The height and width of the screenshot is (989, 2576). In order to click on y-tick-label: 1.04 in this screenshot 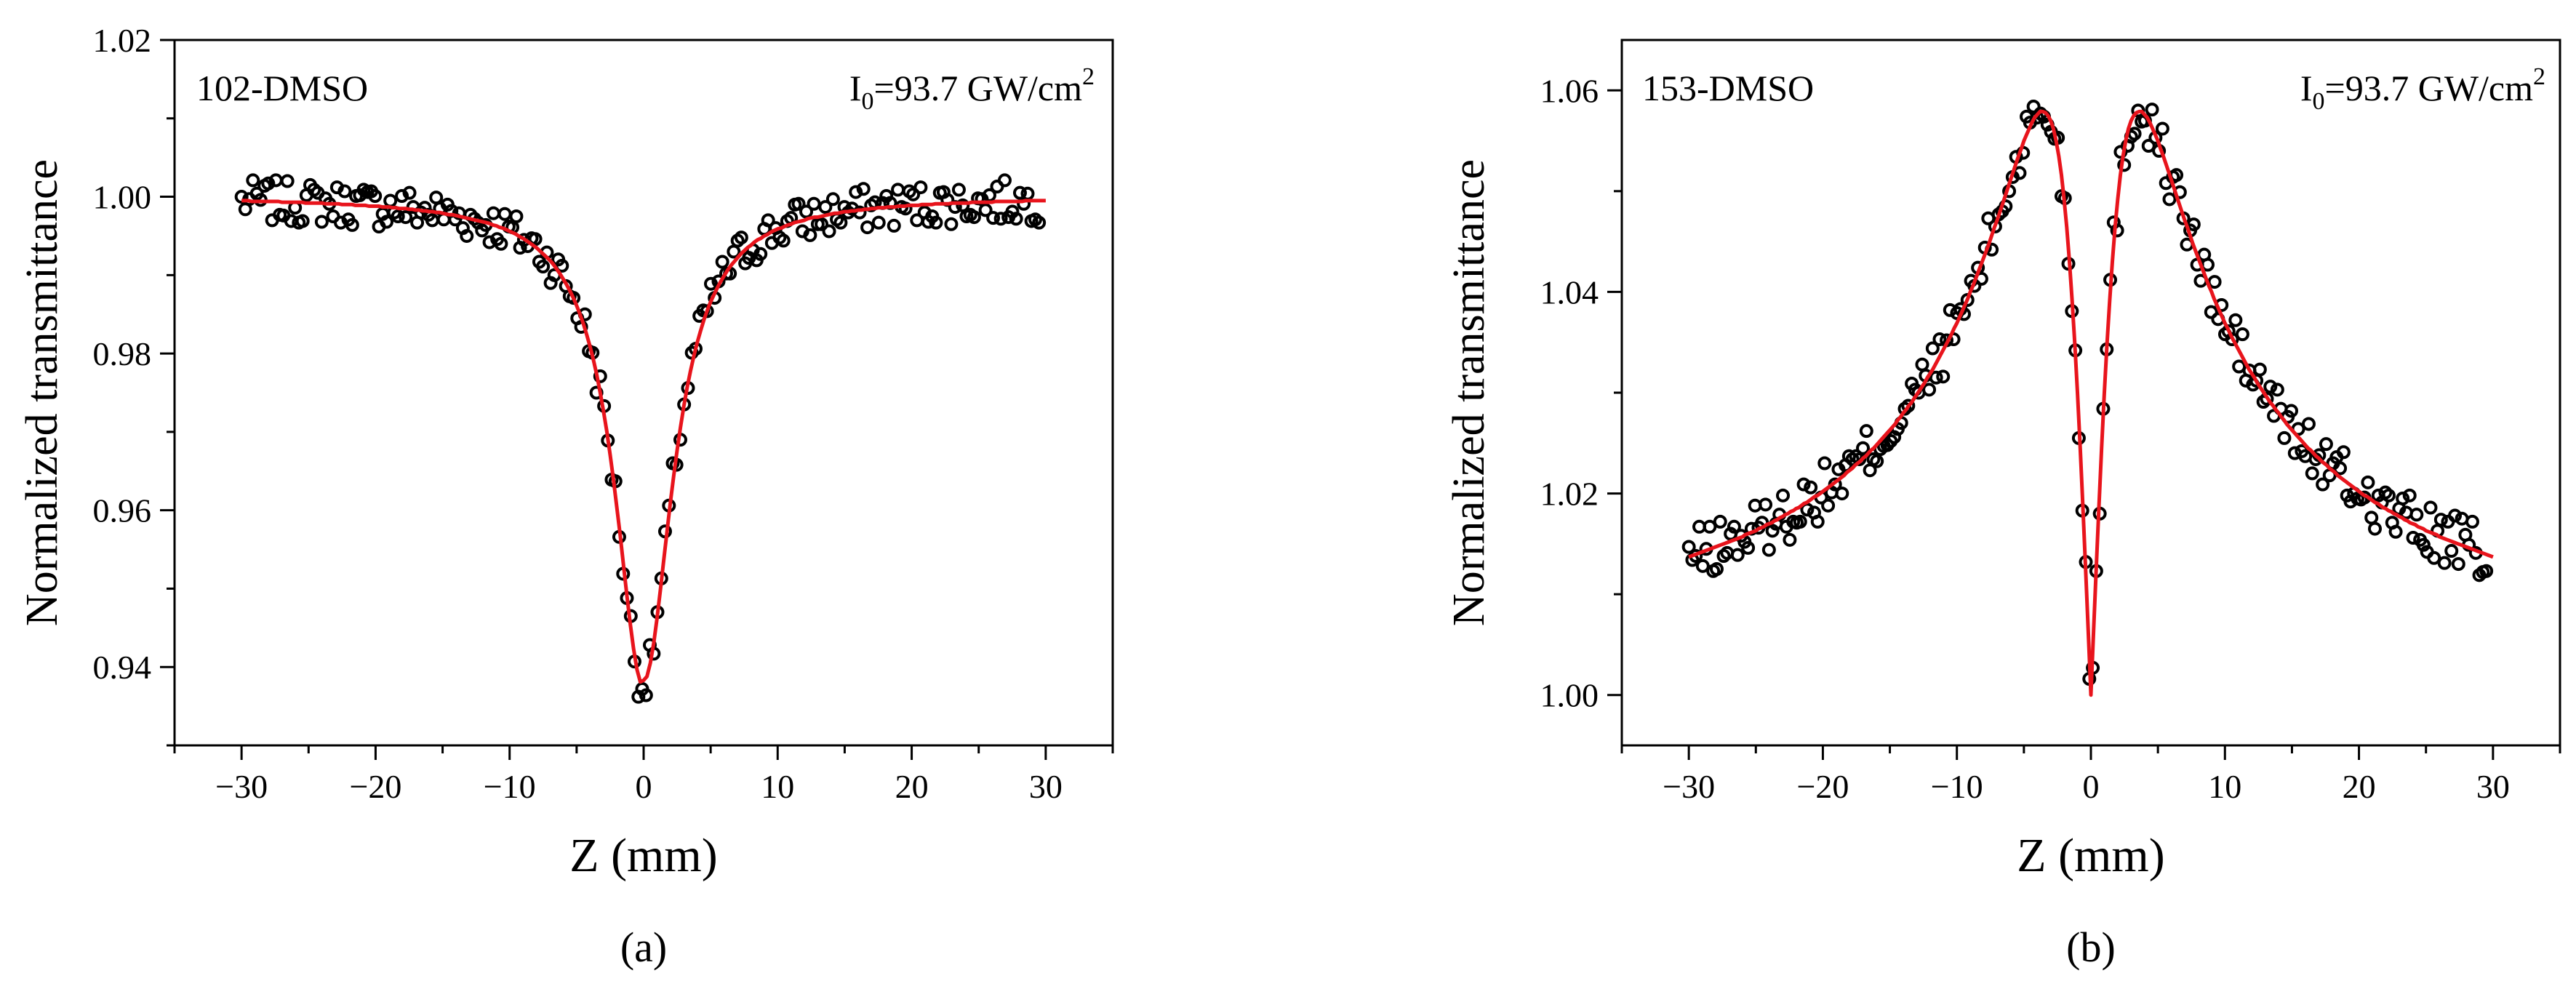, I will do `click(1569, 292)`.